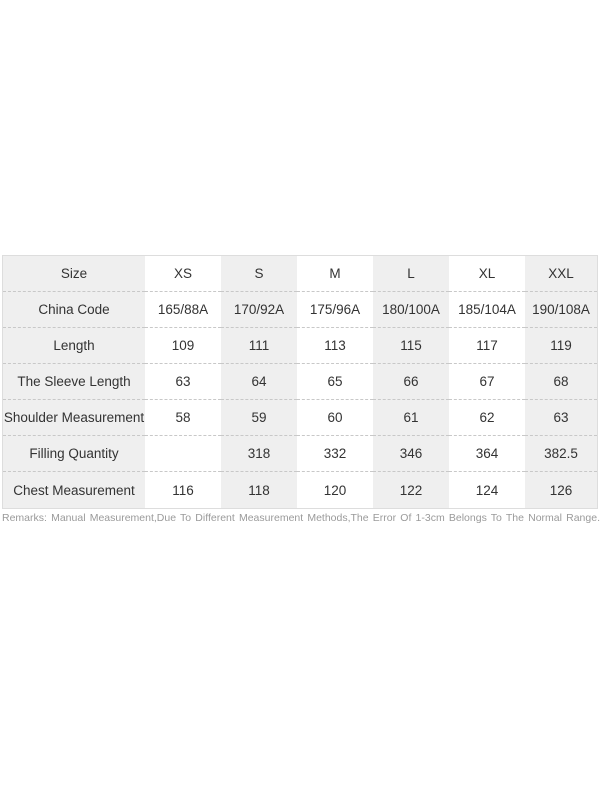 The image size is (600, 800). I want to click on size-header-cell: L, so click(411, 274).